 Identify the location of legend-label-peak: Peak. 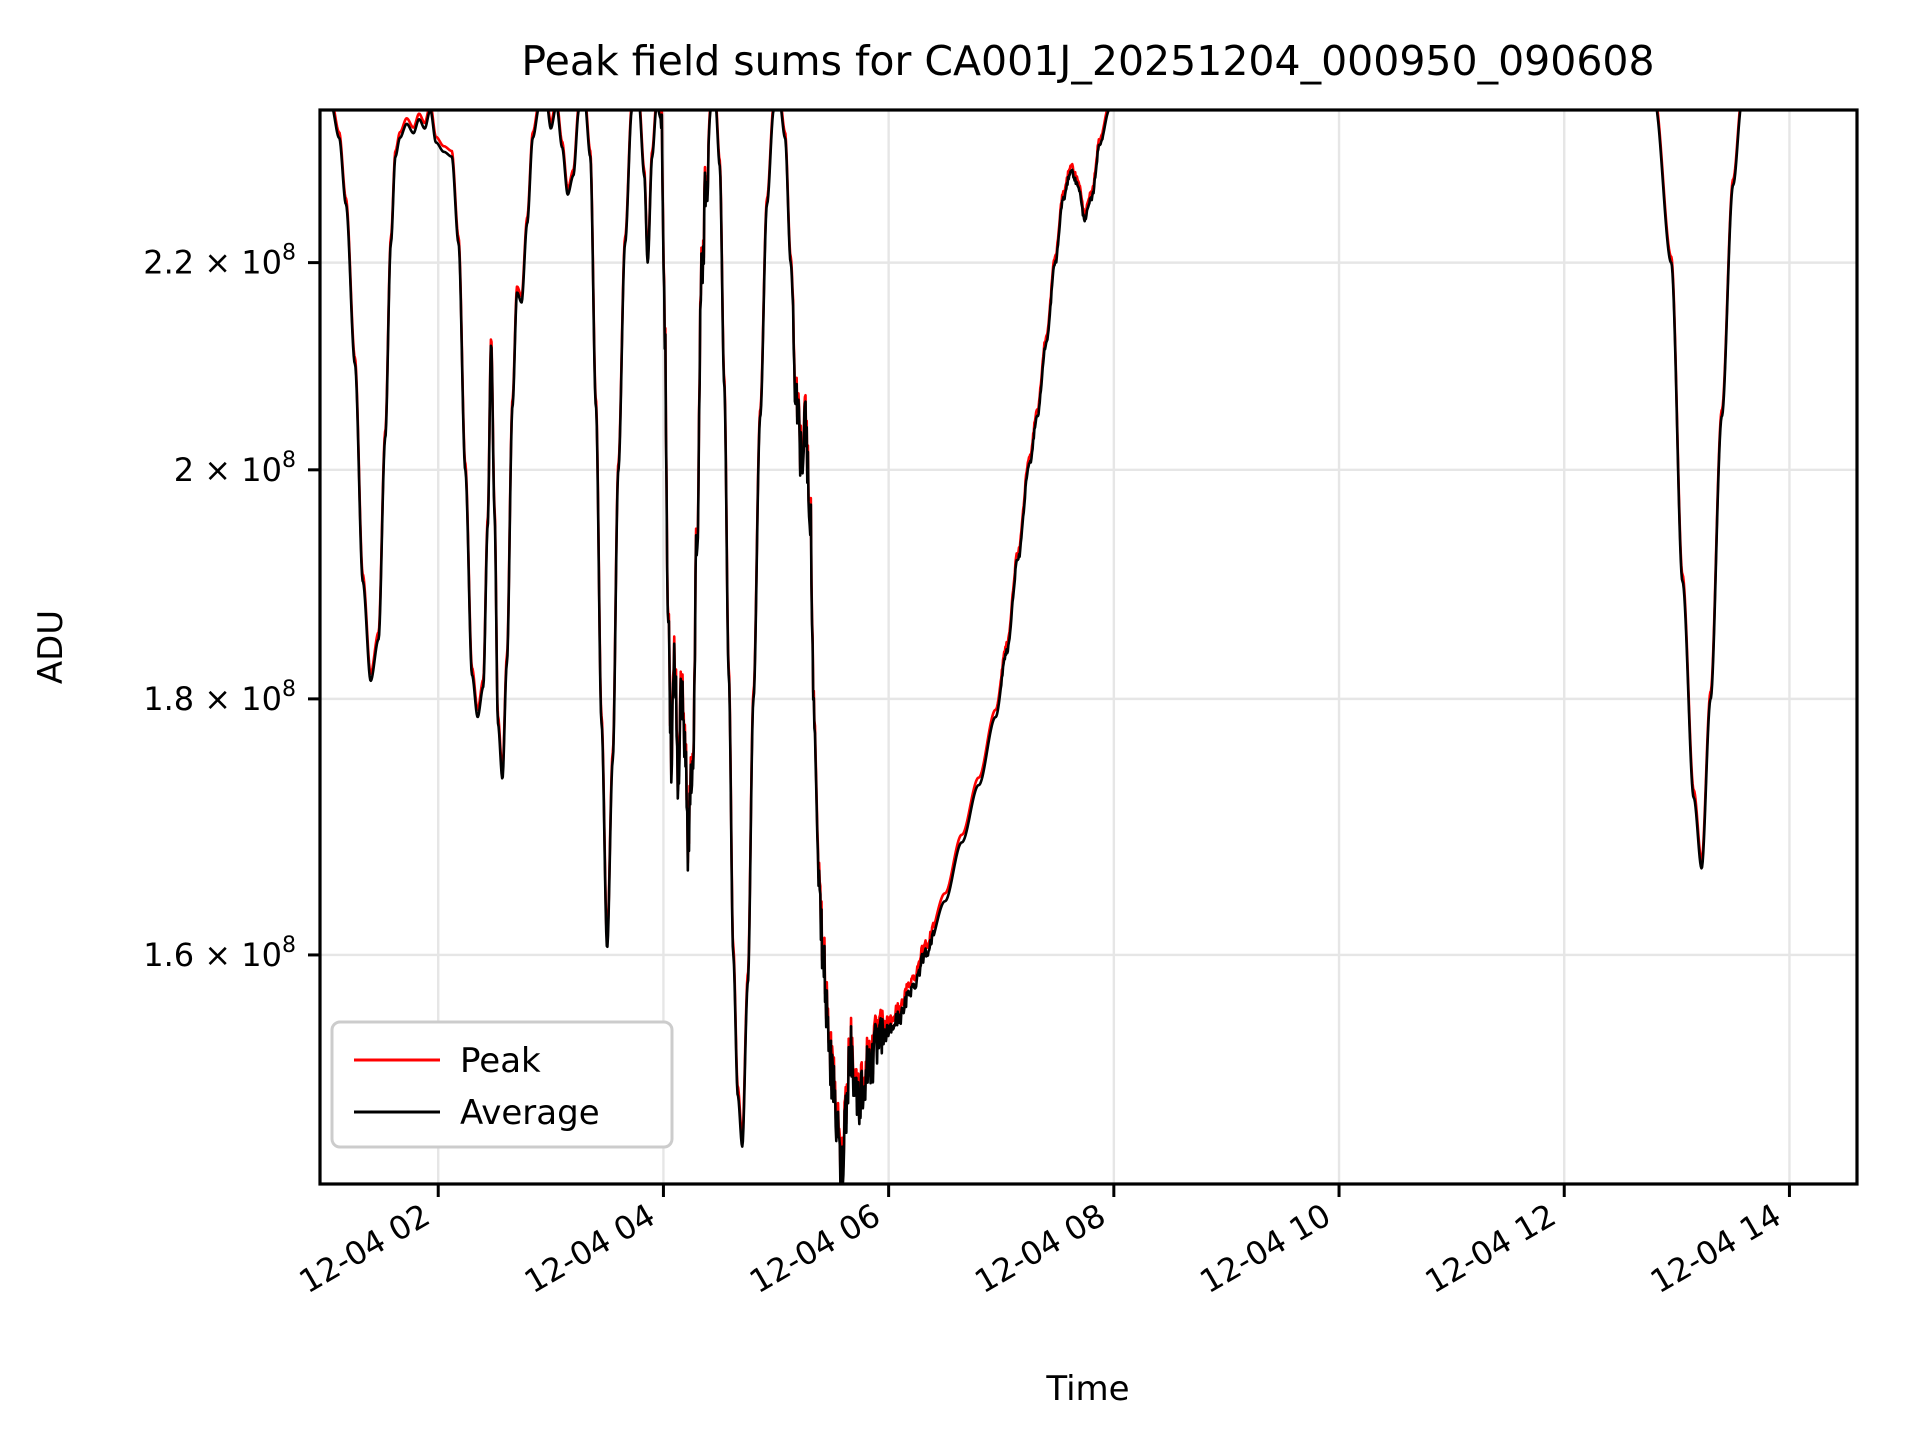
(500, 1061).